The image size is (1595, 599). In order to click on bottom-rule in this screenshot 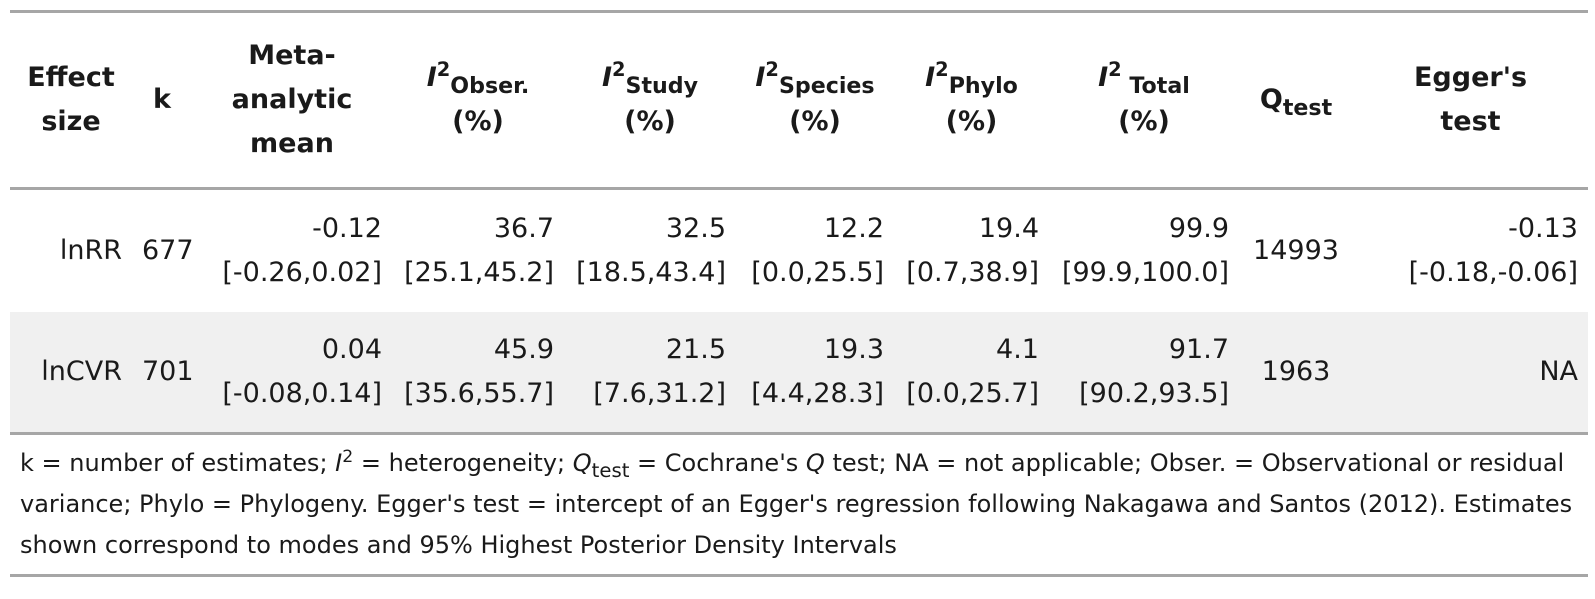, I will do `click(799, 575)`.